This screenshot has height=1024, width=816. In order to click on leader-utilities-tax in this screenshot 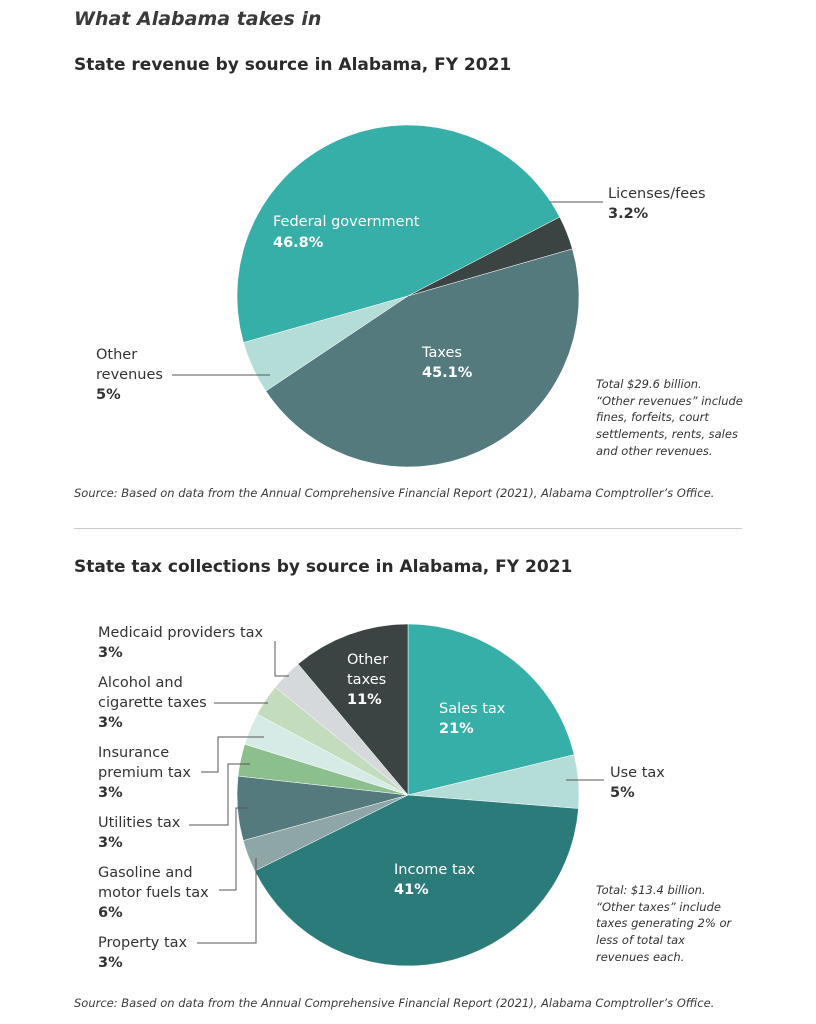, I will do `click(219, 794)`.